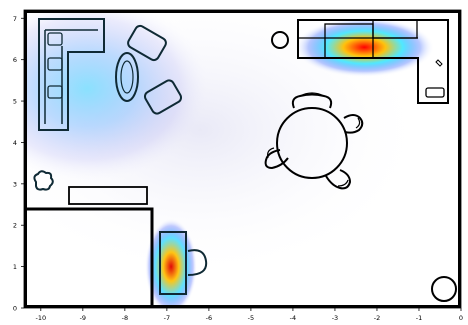 The height and width of the screenshot is (325, 468). I want to click on armchair-top, so click(147, 43).